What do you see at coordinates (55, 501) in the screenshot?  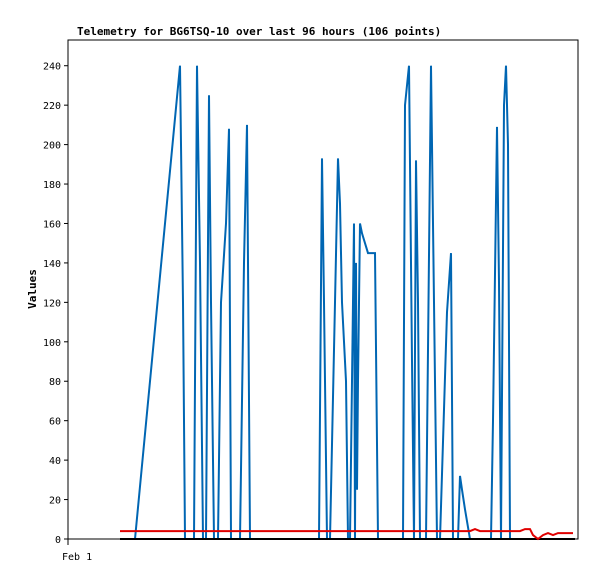 I see `y-tick-label: 20` at bounding box center [55, 501].